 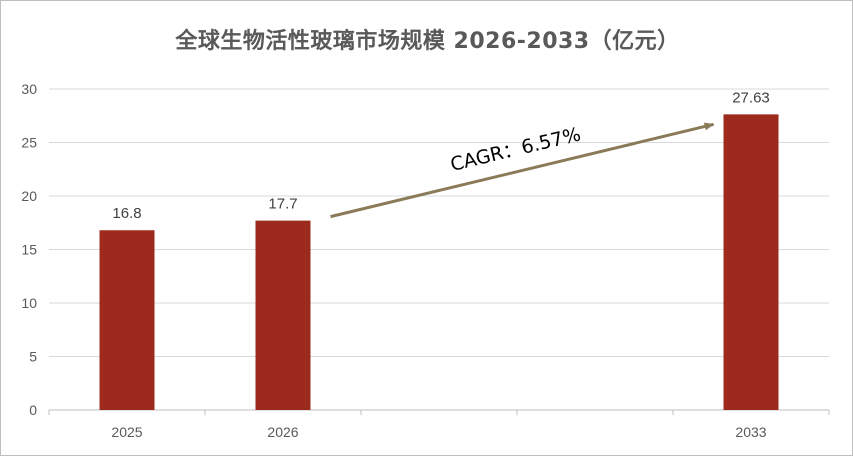 I want to click on cagr-label: CAGR：6.57%, so click(x=515, y=149).